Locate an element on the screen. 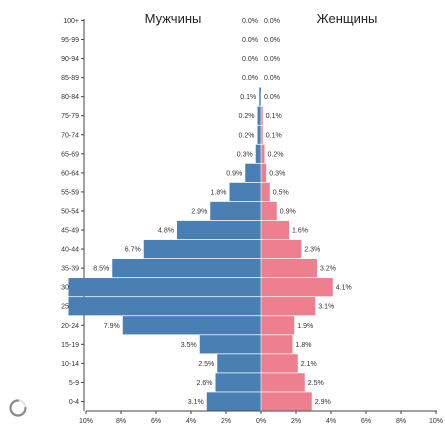 The image size is (445, 428). male-value-label: 8.5% is located at coordinates (101, 269).